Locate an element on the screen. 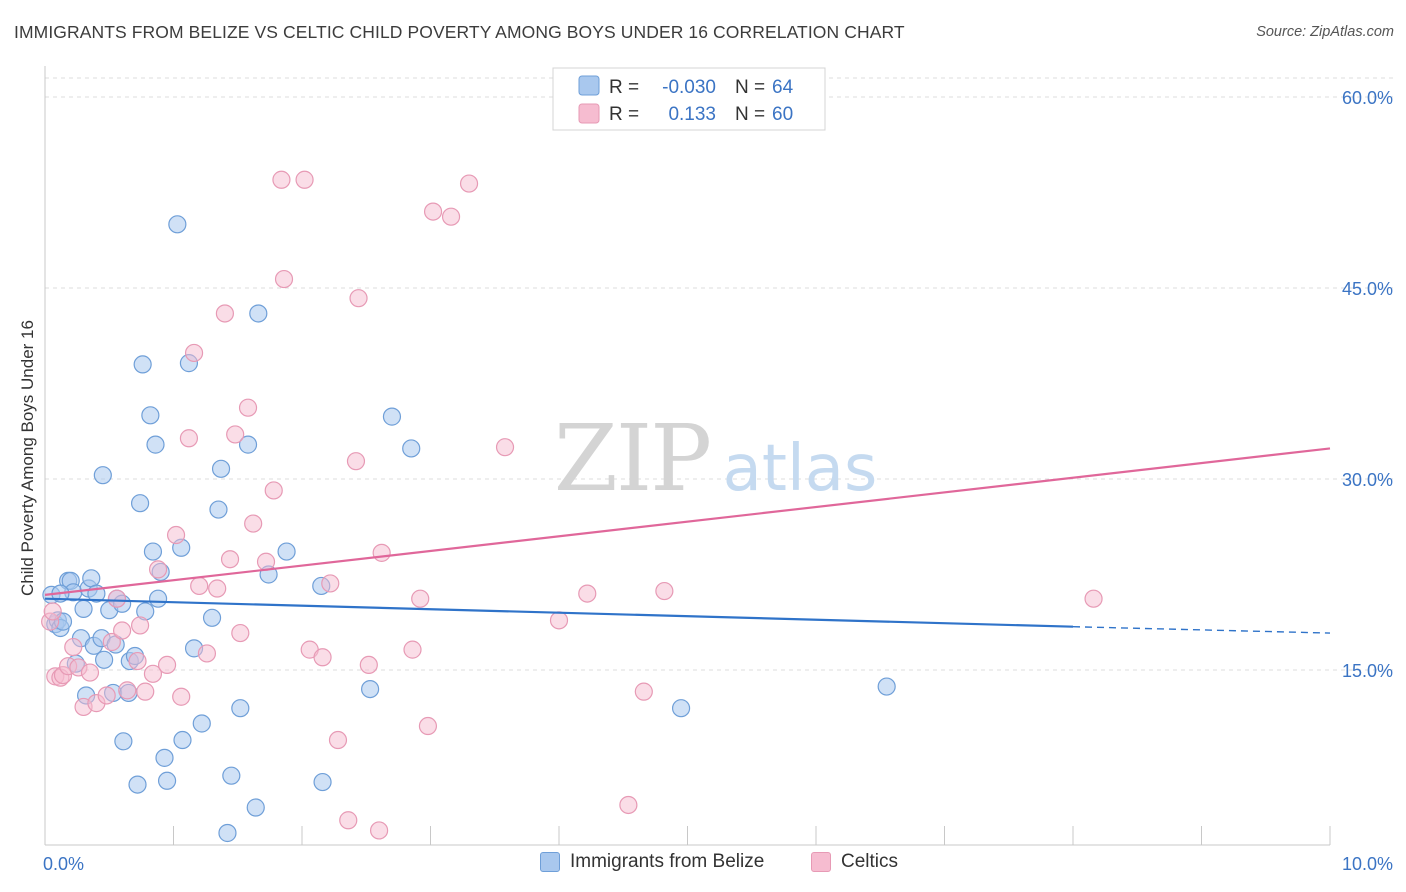 This screenshot has height=892, width=1406. watermark-atlas: atlas is located at coordinates (800, 469).